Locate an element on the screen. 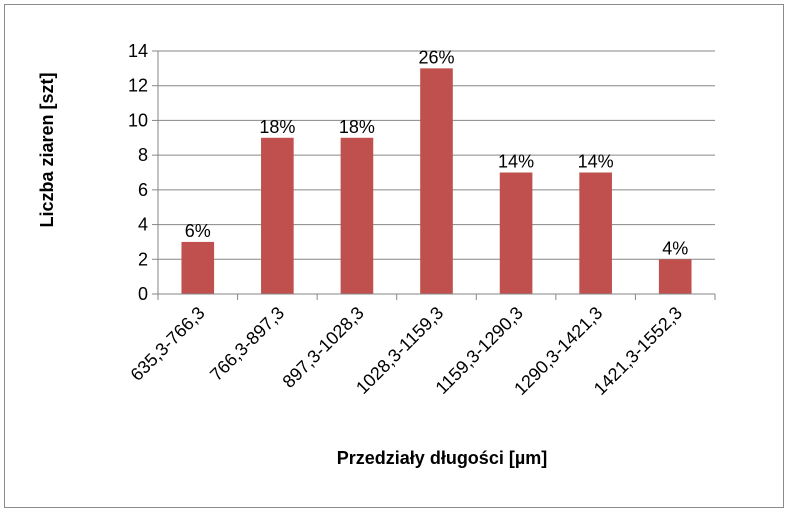 The width and height of the screenshot is (792, 516). data-label: 4% is located at coordinates (675, 248).